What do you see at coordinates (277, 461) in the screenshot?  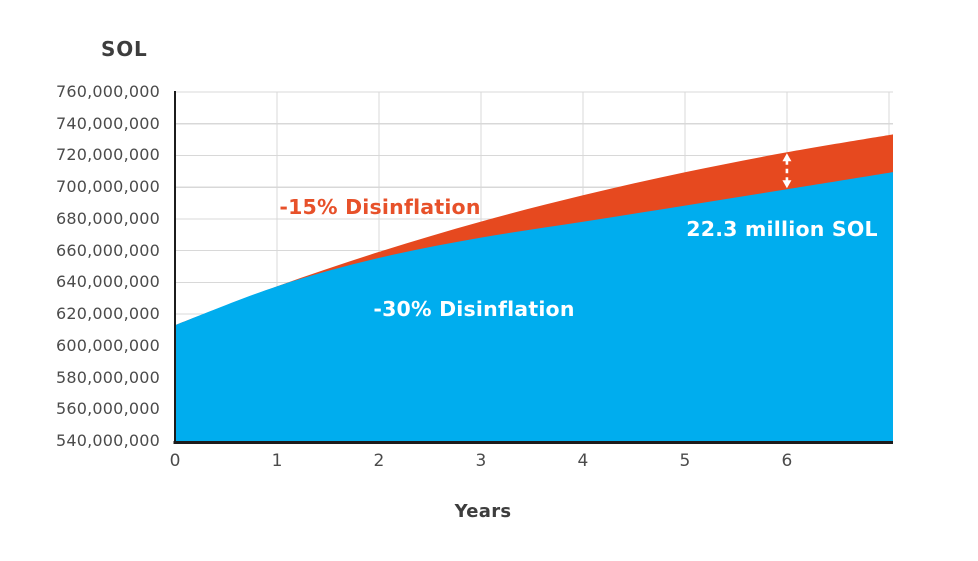 I see `x-tick-label: 1` at bounding box center [277, 461].